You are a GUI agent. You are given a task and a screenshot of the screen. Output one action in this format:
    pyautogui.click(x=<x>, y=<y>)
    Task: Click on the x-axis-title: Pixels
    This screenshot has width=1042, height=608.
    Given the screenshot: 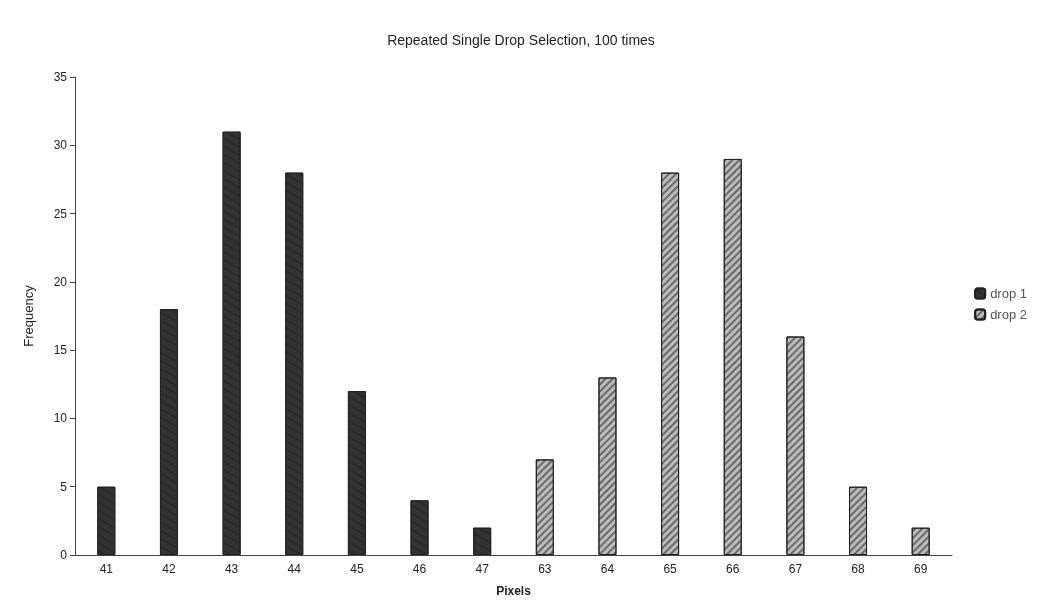 What is the action you would take?
    pyautogui.click(x=514, y=591)
    